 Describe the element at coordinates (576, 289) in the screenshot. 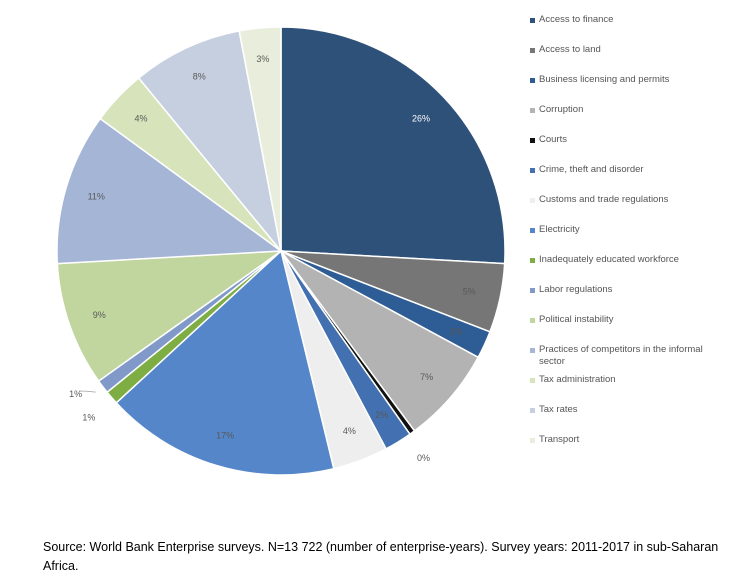

I see `legend-label: Labor regulations` at that location.